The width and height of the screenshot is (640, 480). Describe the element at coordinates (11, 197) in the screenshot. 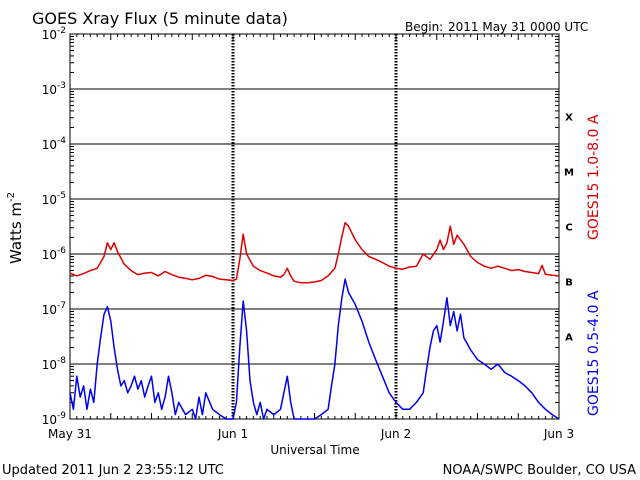

I see `y-axis-label-exponent: -2` at that location.